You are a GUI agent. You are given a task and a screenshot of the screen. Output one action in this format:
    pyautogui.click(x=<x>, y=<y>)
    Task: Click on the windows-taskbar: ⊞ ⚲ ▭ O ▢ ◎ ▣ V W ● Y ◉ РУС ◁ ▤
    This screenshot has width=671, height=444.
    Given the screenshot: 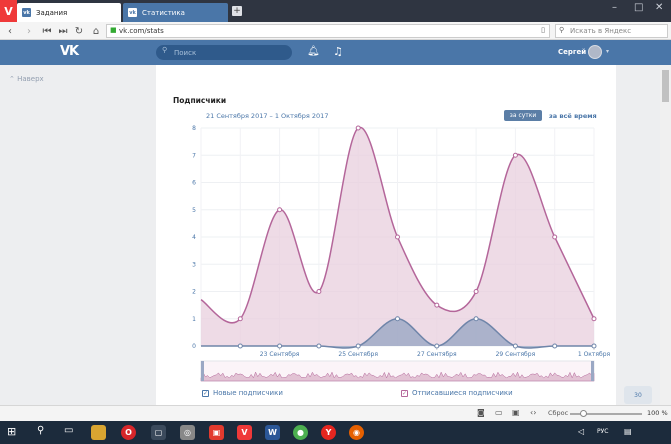 What is the action you would take?
    pyautogui.click(x=335, y=432)
    